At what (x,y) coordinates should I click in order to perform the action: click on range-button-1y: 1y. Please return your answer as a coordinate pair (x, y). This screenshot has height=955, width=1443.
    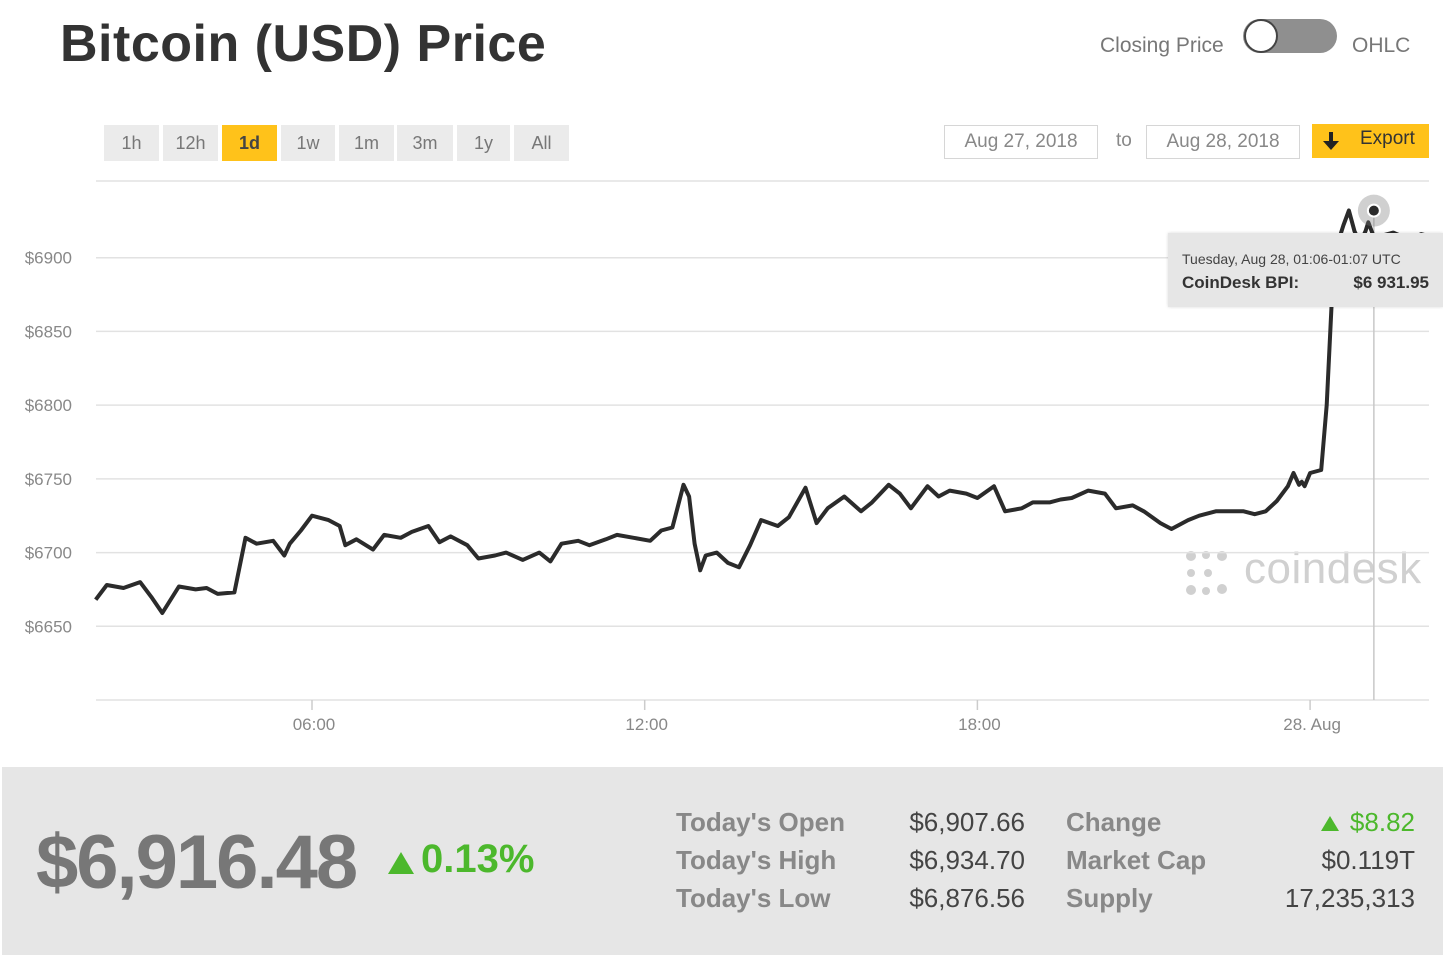
    Looking at the image, I should click on (483, 143).